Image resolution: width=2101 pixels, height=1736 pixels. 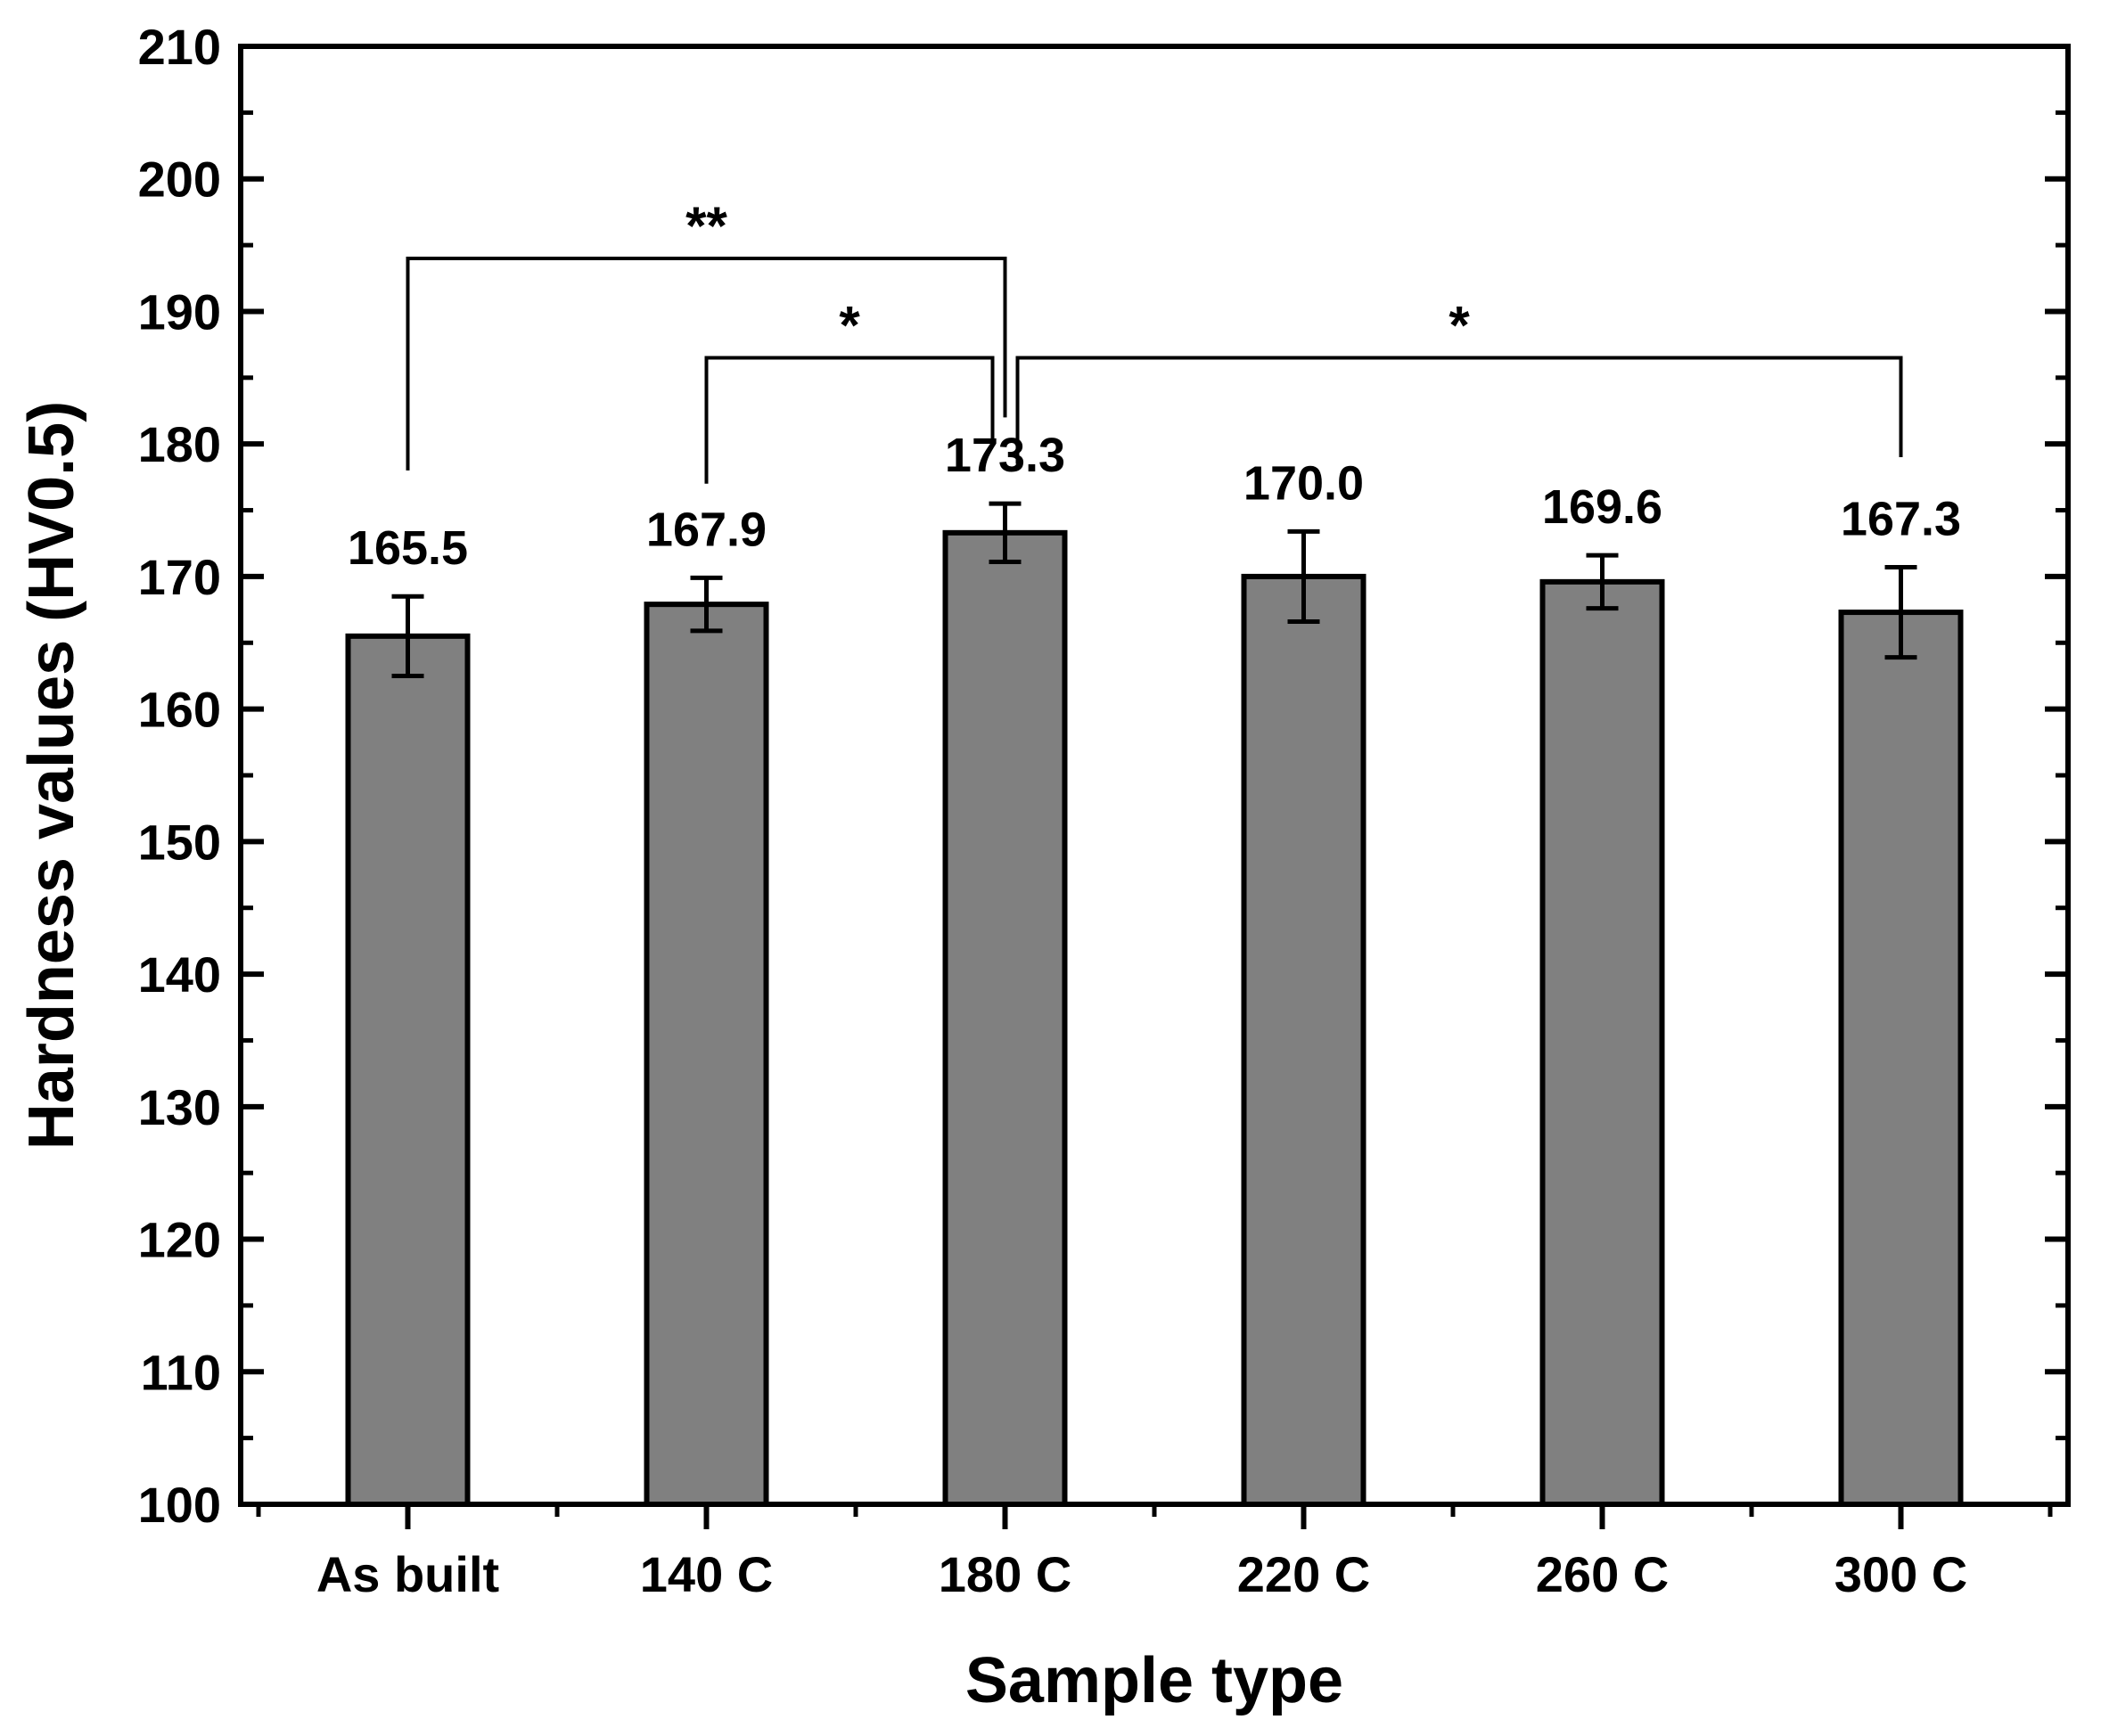 What do you see at coordinates (179, 47) in the screenshot?
I see `y-tick-label-11: 210` at bounding box center [179, 47].